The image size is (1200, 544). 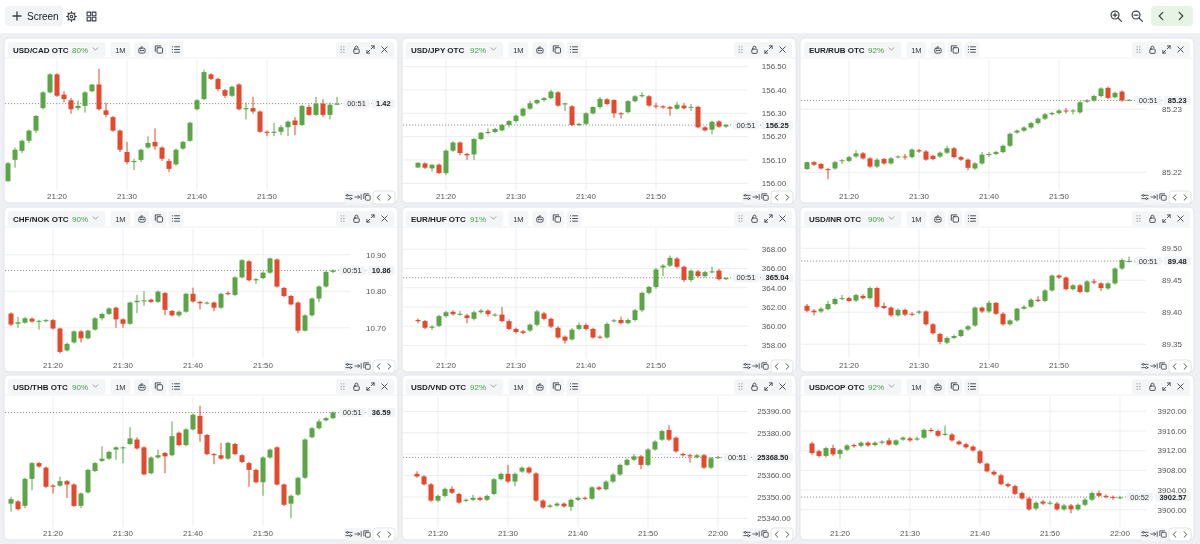 What do you see at coordinates (1172, 249) in the screenshot?
I see `y-tick-label: 89.50` at bounding box center [1172, 249].